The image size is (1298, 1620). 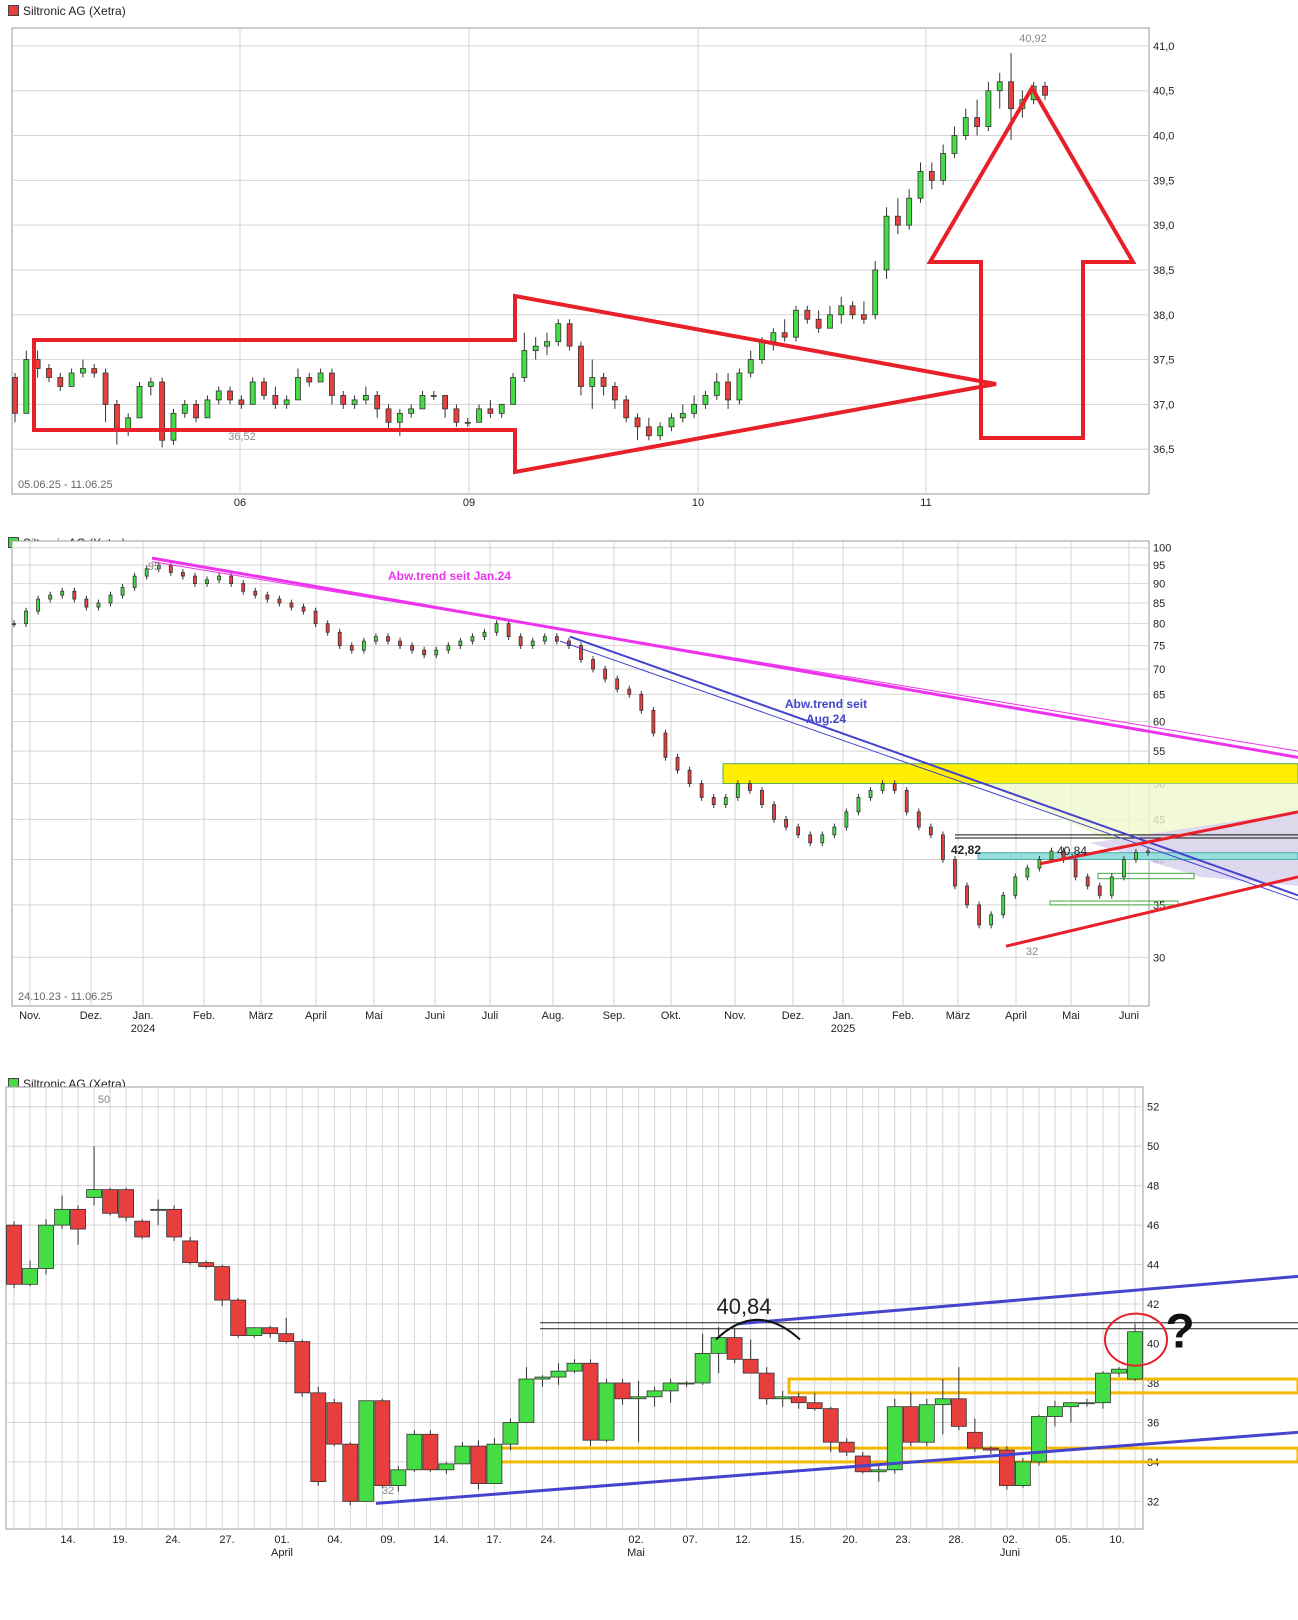 I want to click on chart-1-high-label: 40,92, so click(x=1033, y=39).